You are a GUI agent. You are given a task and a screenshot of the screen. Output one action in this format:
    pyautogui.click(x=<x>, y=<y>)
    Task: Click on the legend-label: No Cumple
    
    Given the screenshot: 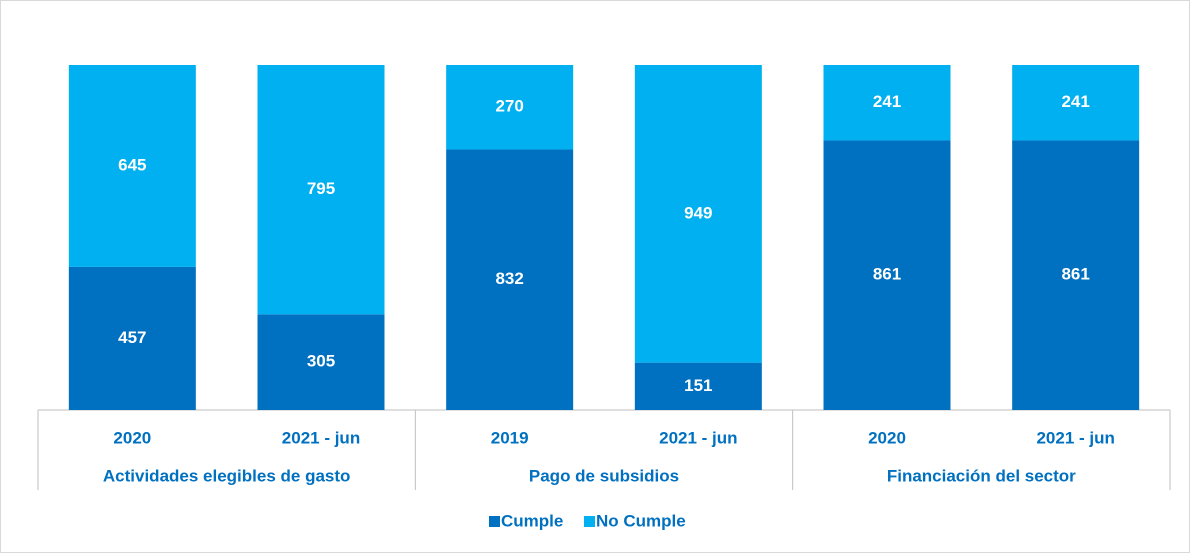 What is the action you would take?
    pyautogui.click(x=641, y=520)
    